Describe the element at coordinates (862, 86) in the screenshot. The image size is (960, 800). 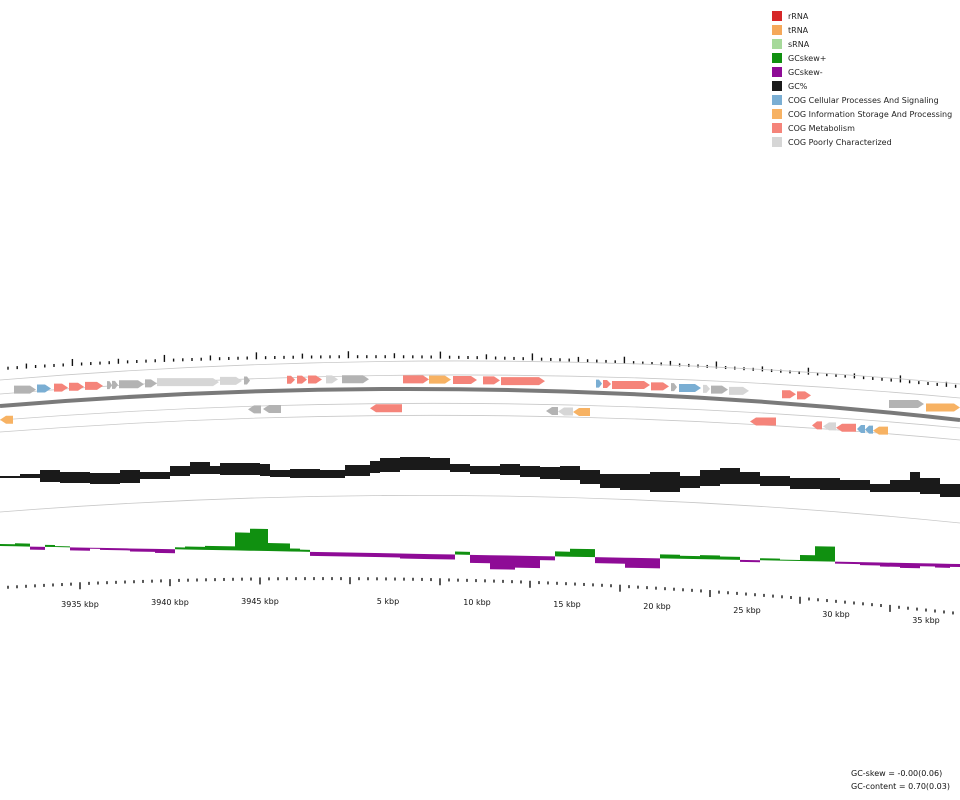
I see `legend-item-gc-percent: GC%` at that location.